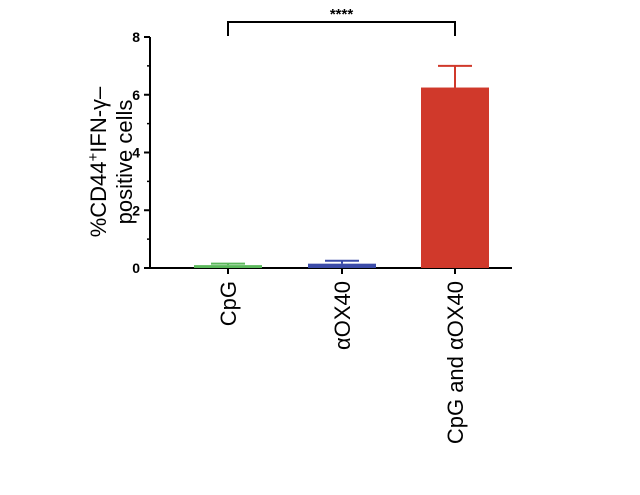  I want to click on y-axis-title-line2: positive cells, so click(124, 162).